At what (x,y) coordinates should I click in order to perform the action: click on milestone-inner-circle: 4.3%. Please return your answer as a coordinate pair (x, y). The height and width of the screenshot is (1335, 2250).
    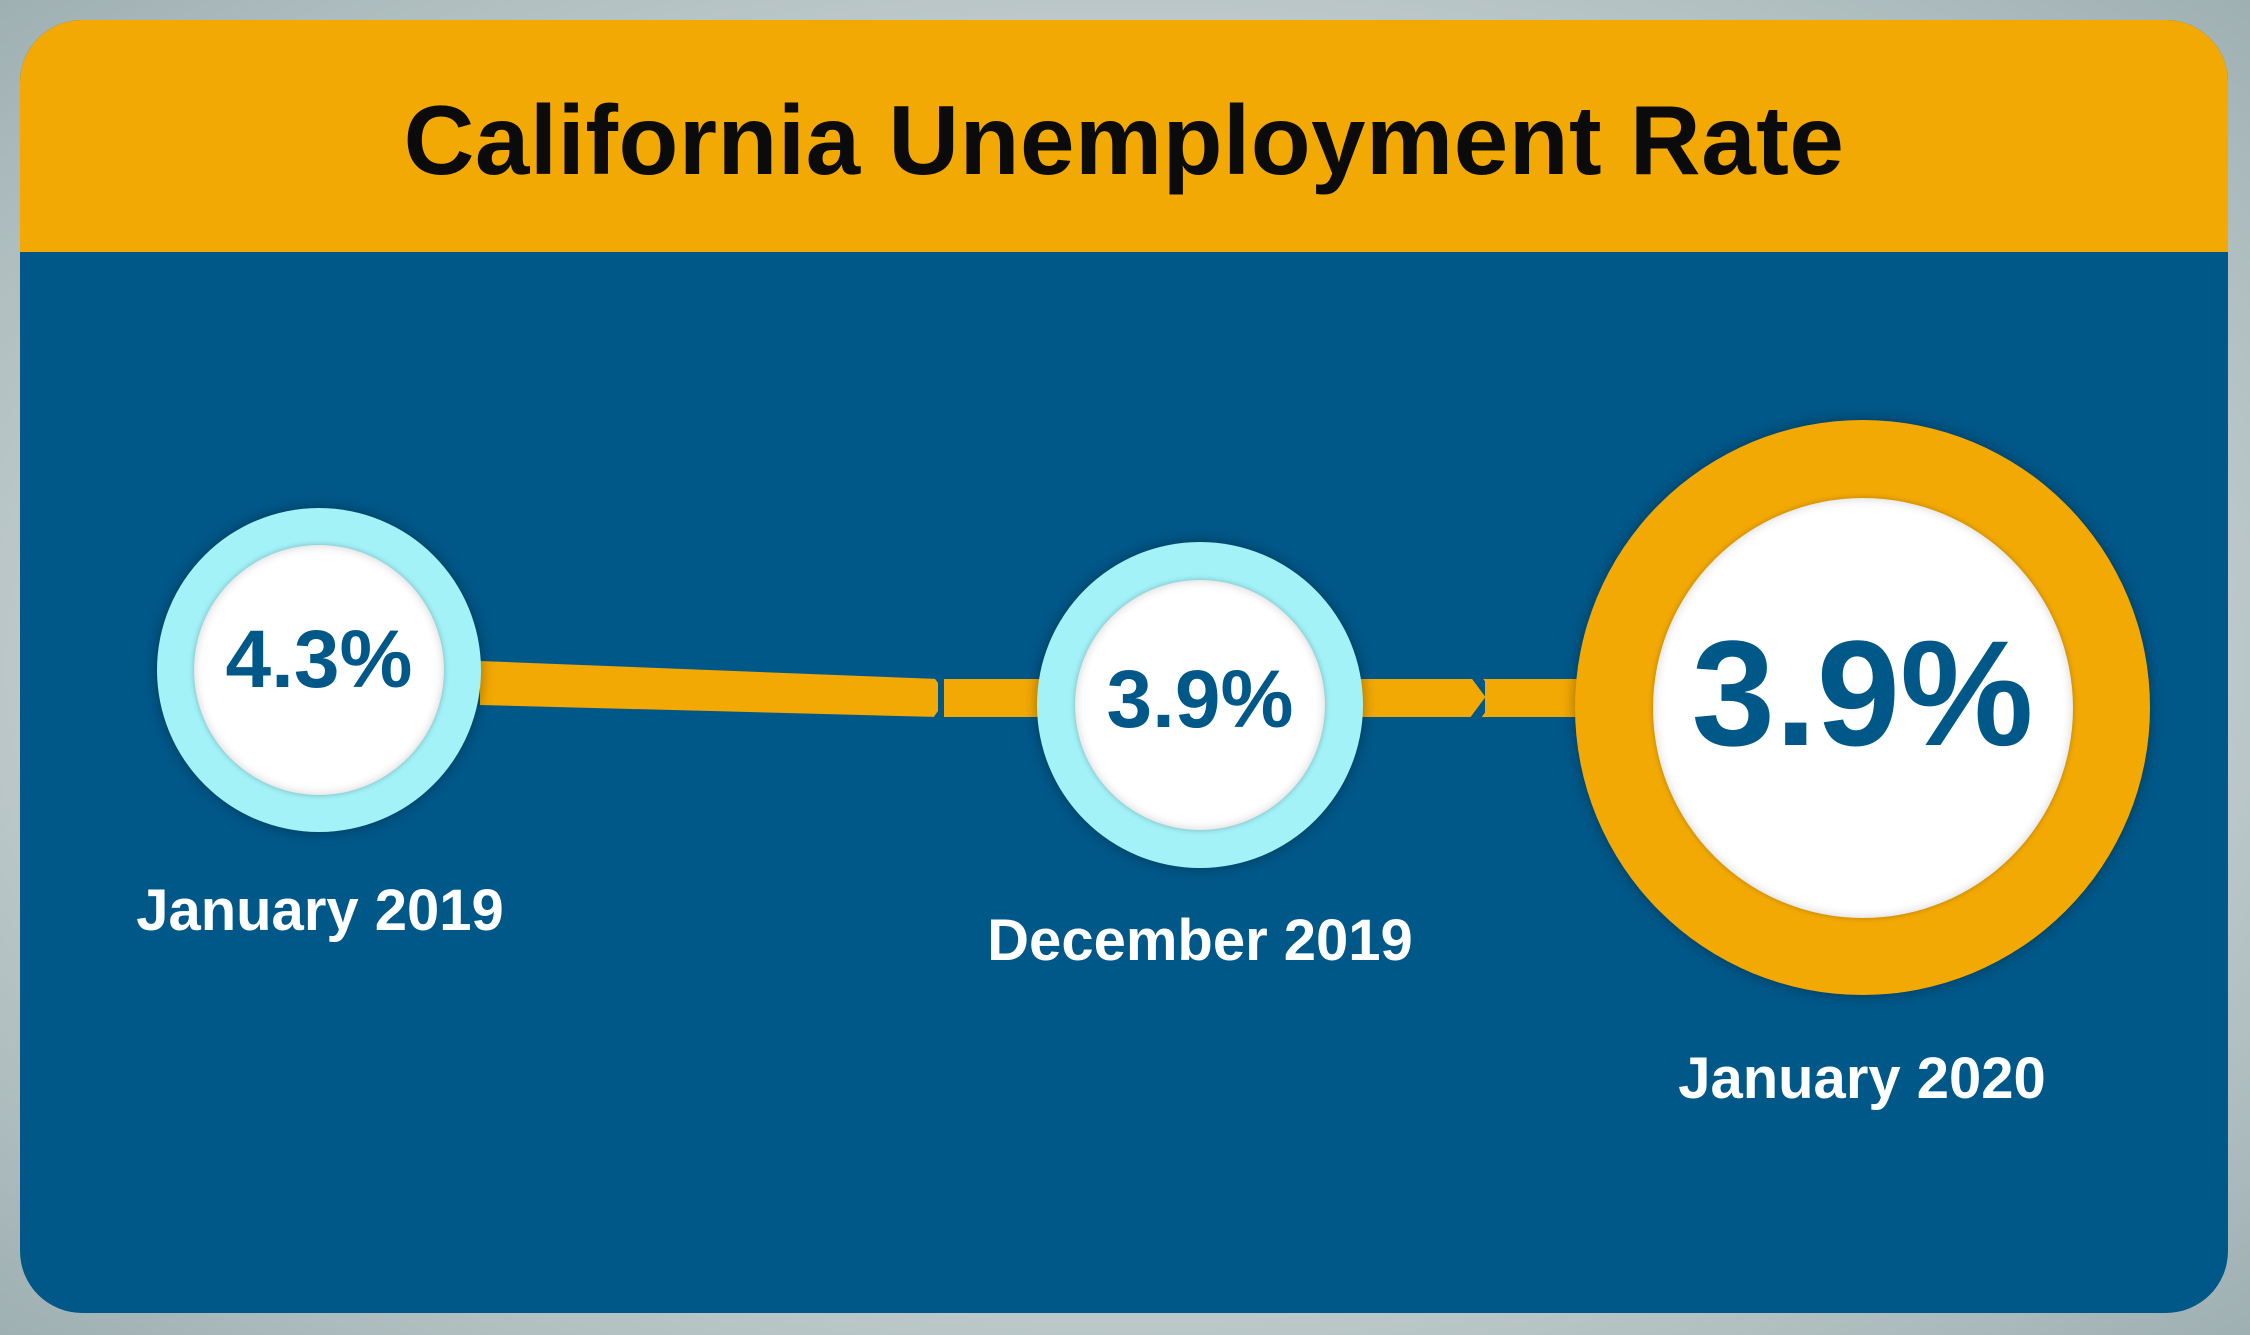
    Looking at the image, I should click on (319, 670).